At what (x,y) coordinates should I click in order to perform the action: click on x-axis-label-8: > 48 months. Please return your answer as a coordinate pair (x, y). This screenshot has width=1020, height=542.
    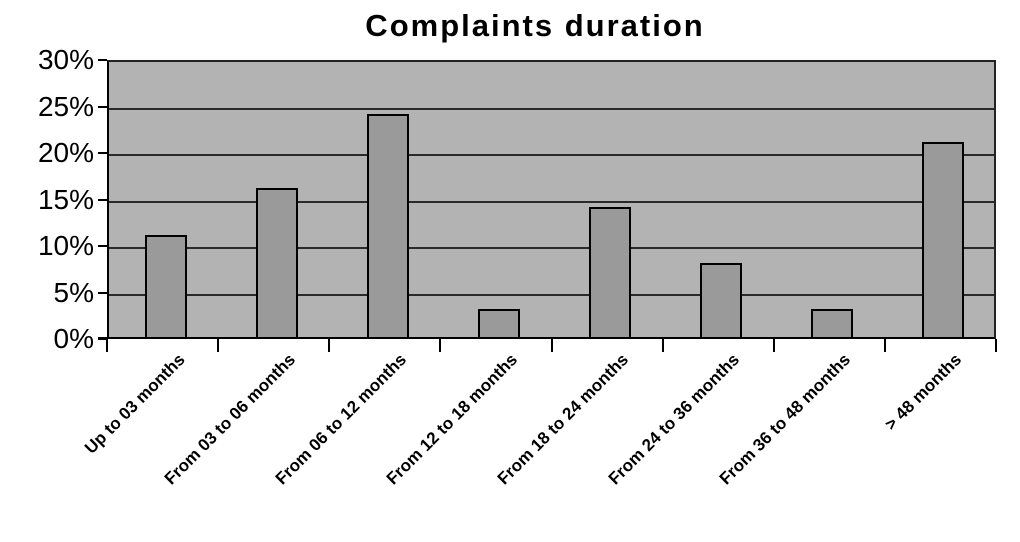
    Looking at the image, I should click on (923, 392).